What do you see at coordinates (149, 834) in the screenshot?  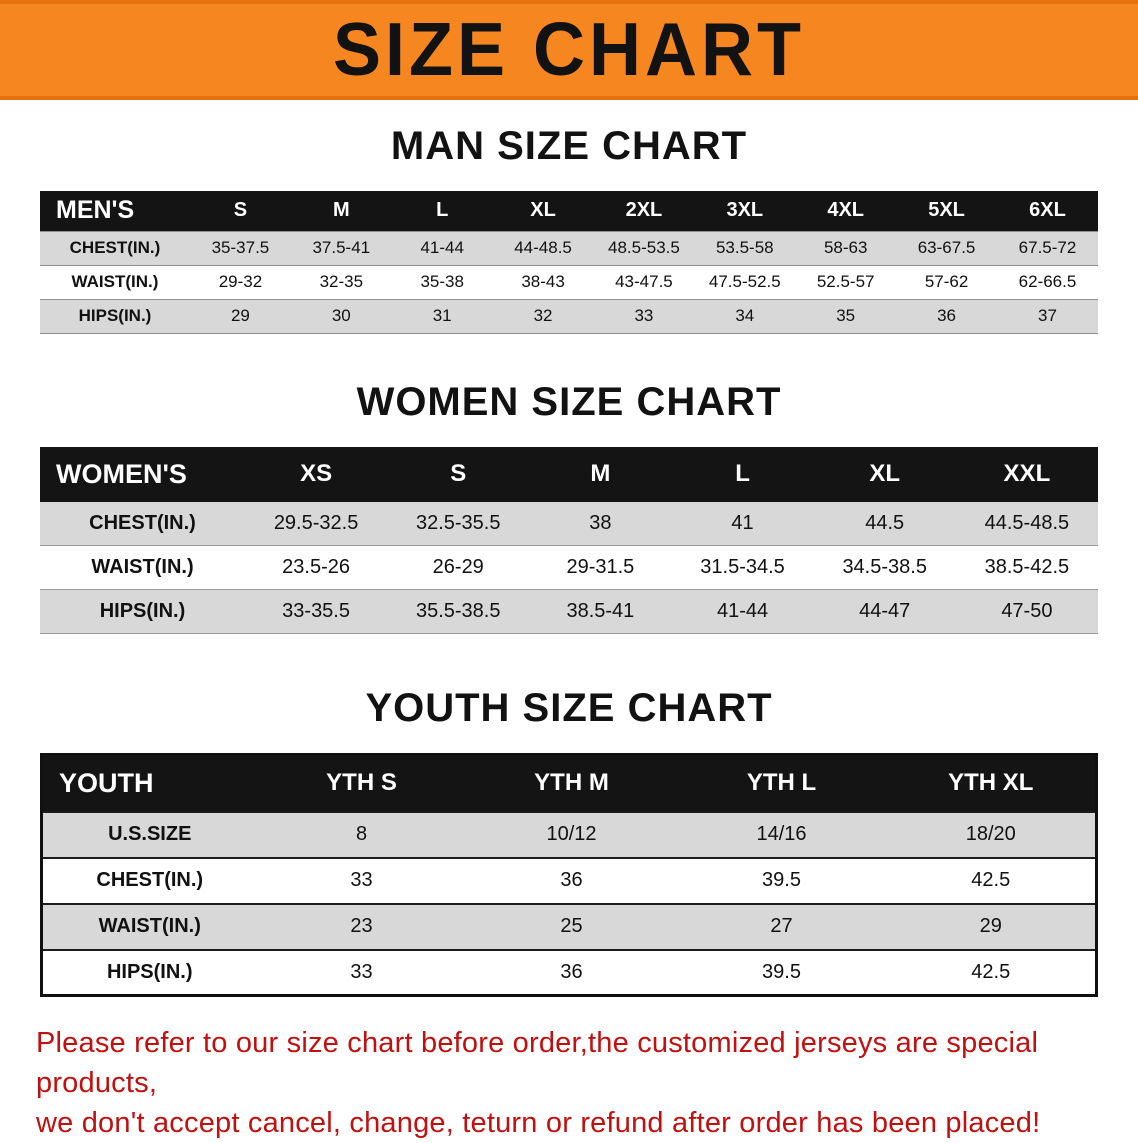 I see `row-label-cell: U.S.SIZE` at bounding box center [149, 834].